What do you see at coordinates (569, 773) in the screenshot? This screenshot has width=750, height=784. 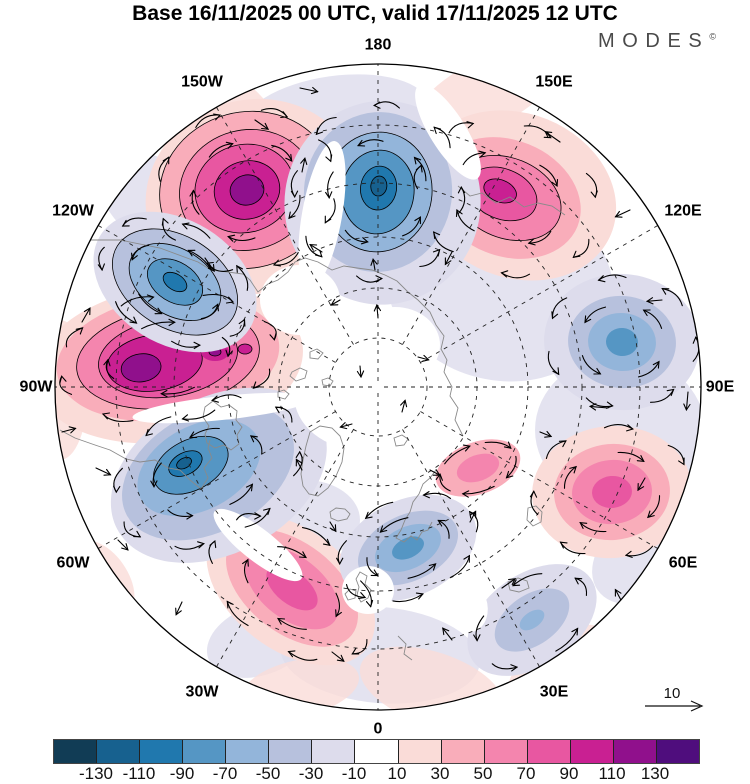 I see `colorbar-tick-label: 90` at bounding box center [569, 773].